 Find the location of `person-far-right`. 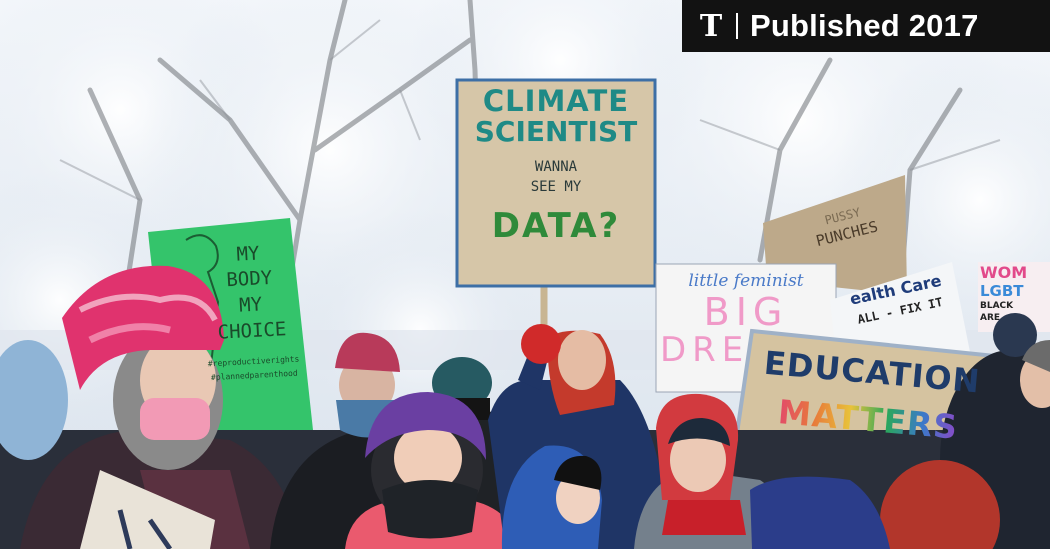

person-far-right is located at coordinates (1035, 374).